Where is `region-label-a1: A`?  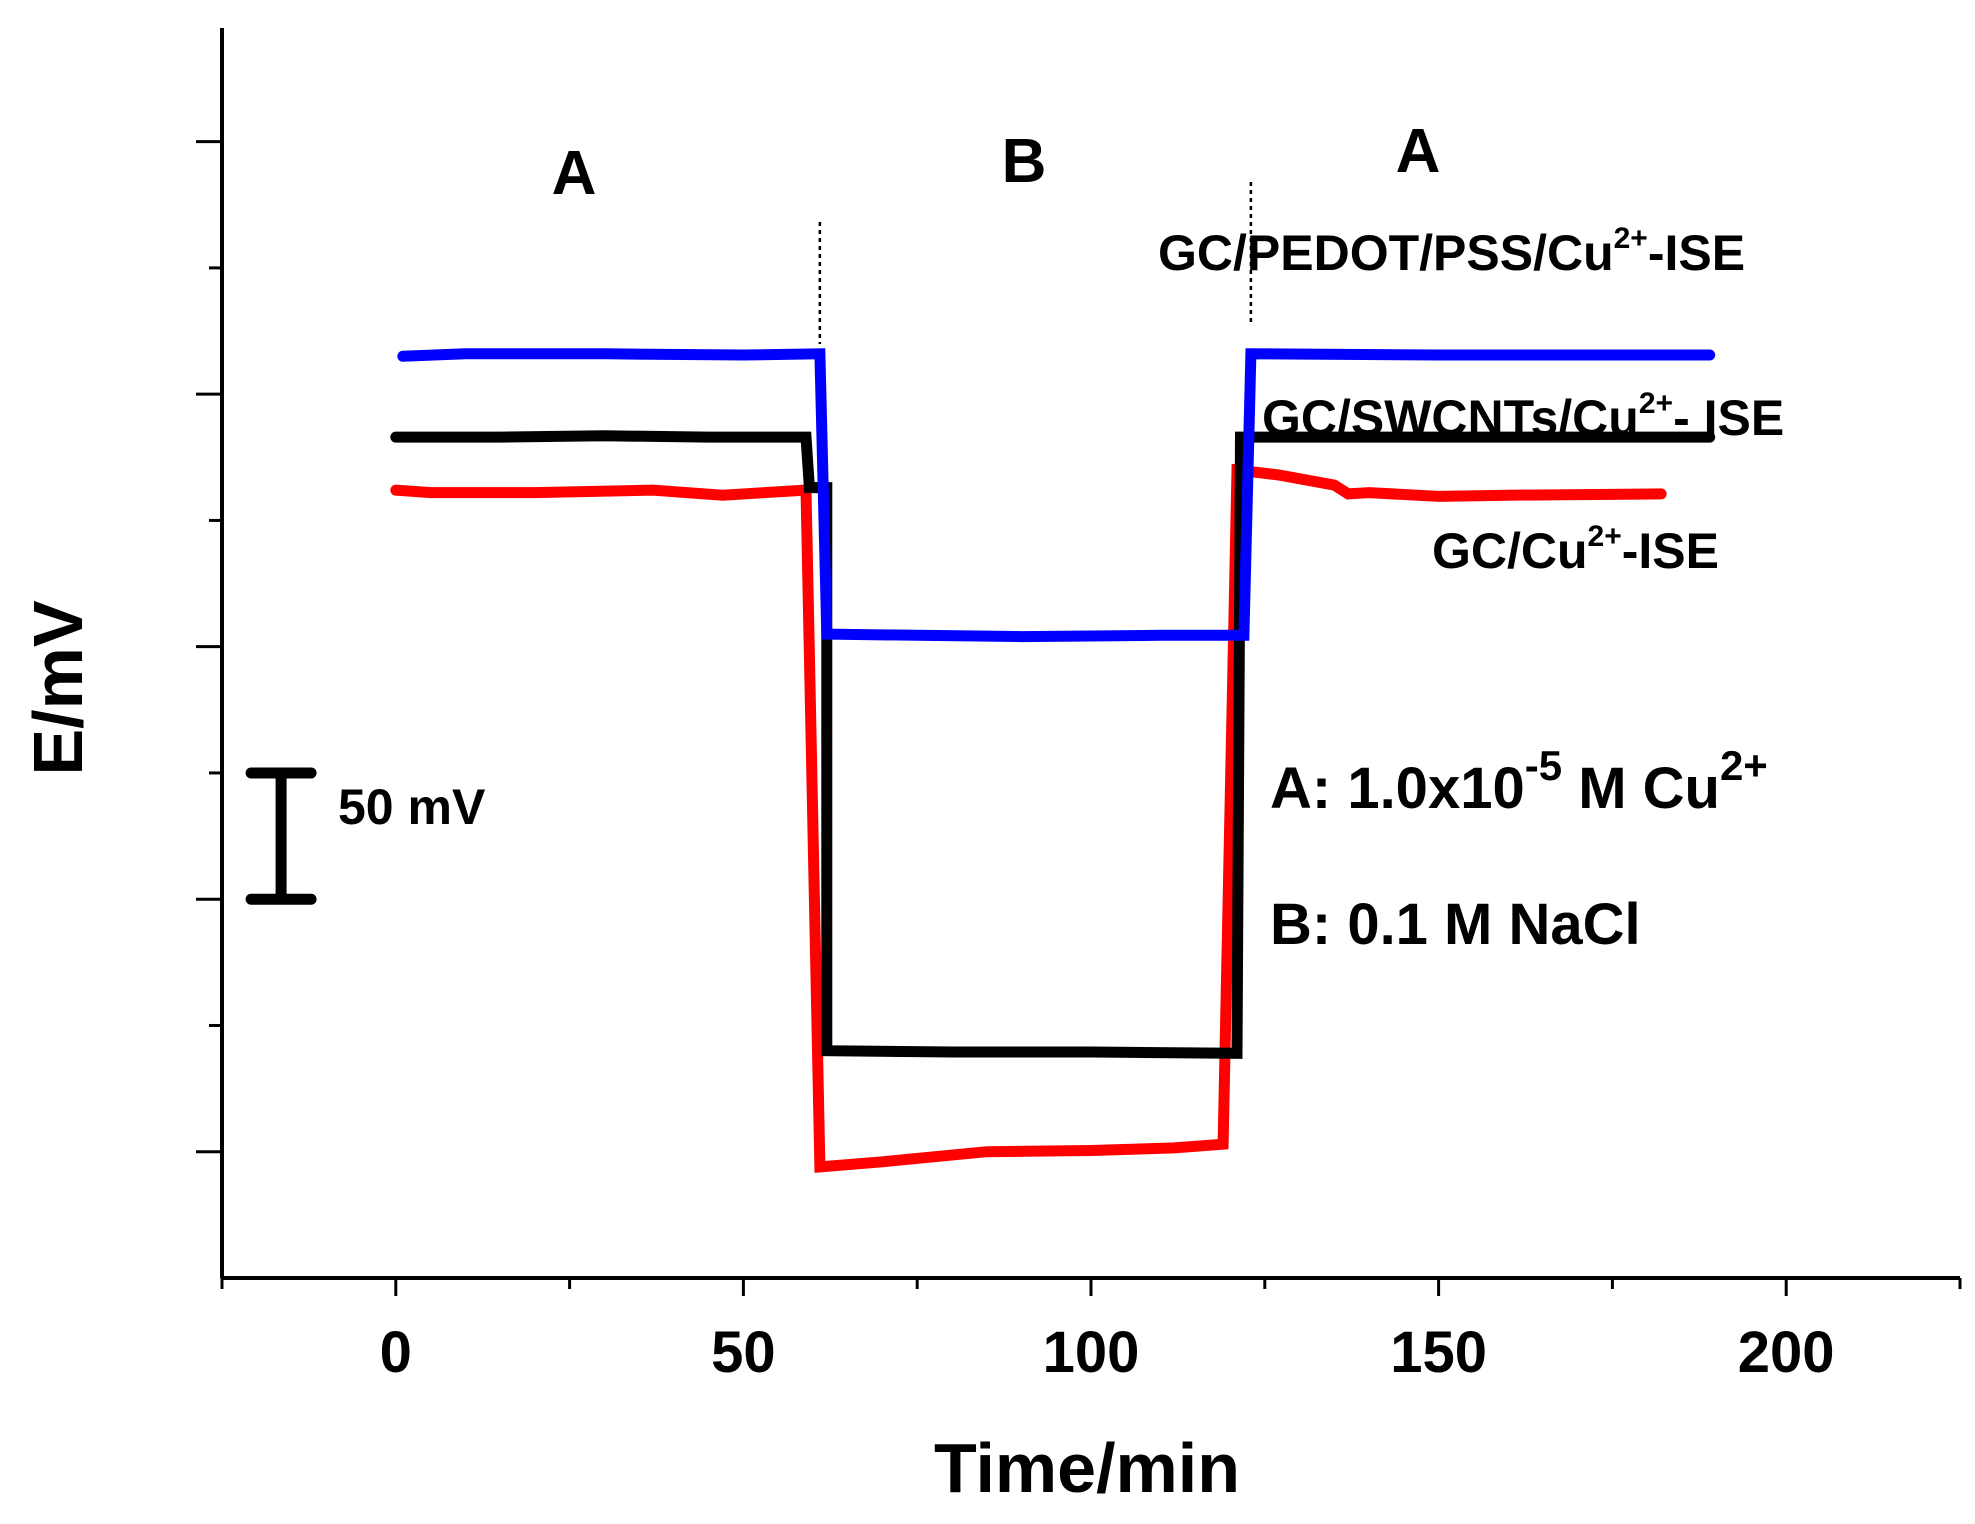 region-label-a1: A is located at coordinates (574, 173).